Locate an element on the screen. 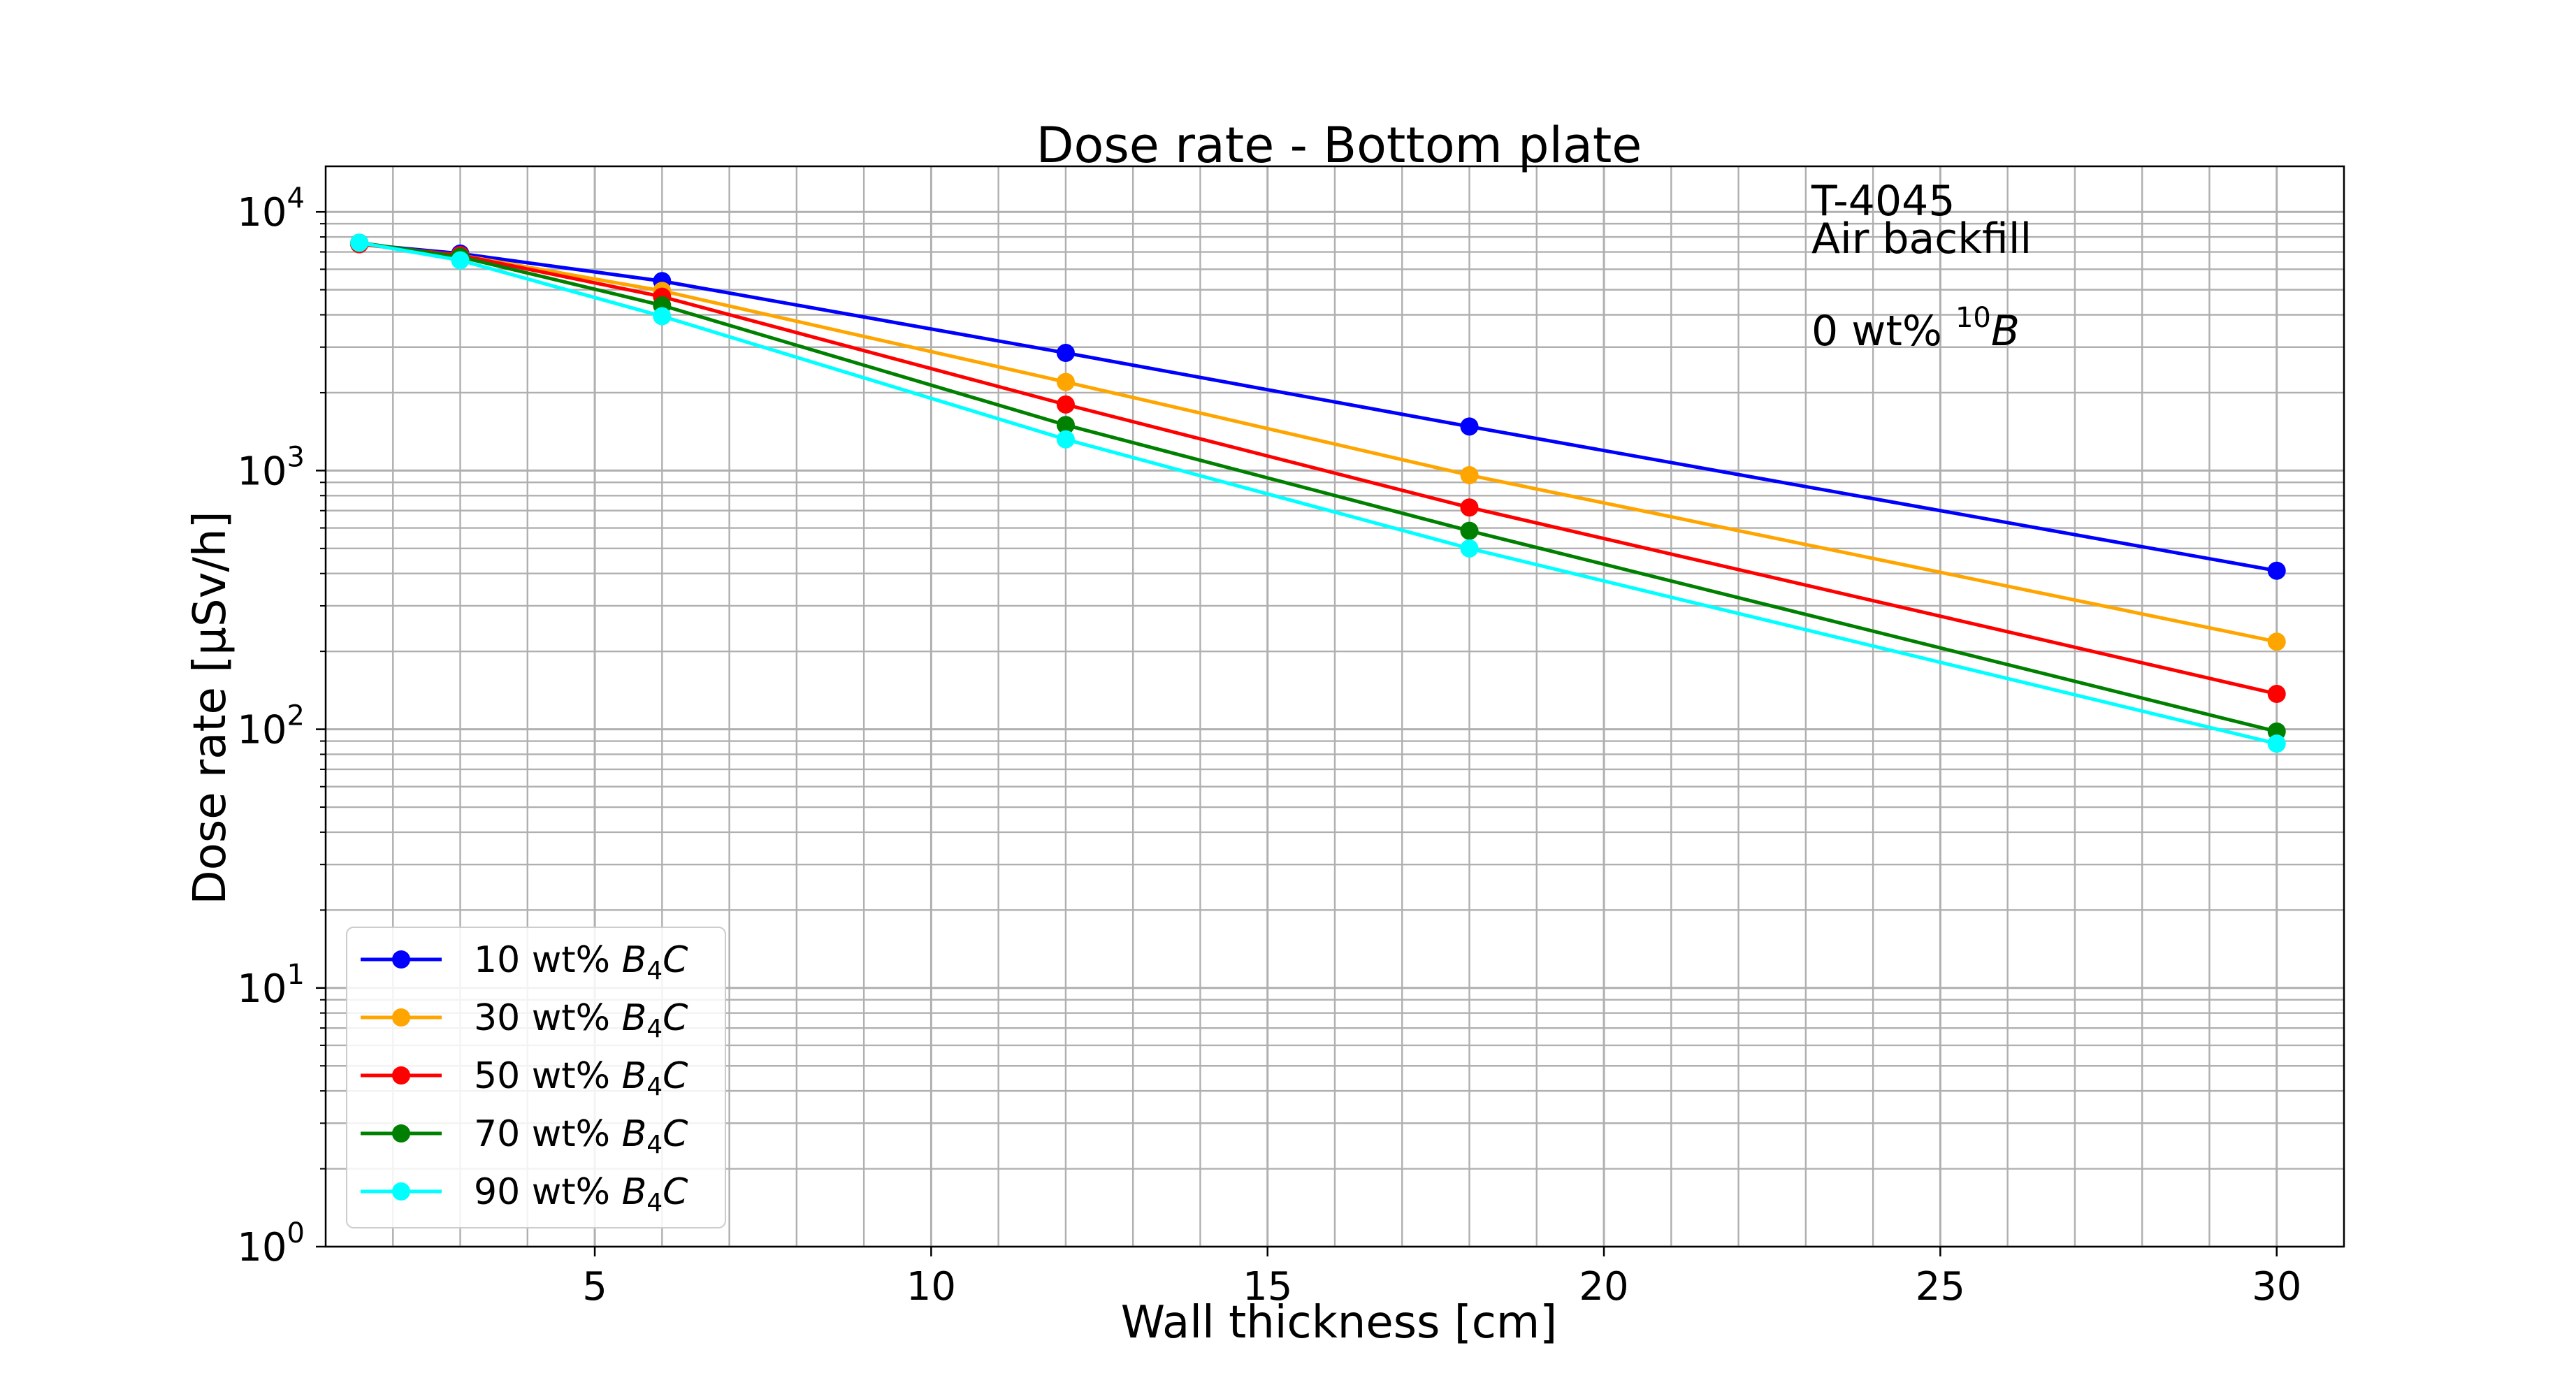 This screenshot has height=1385, width=2576. annotation-line-1: T-4045 is located at coordinates (1883, 201).